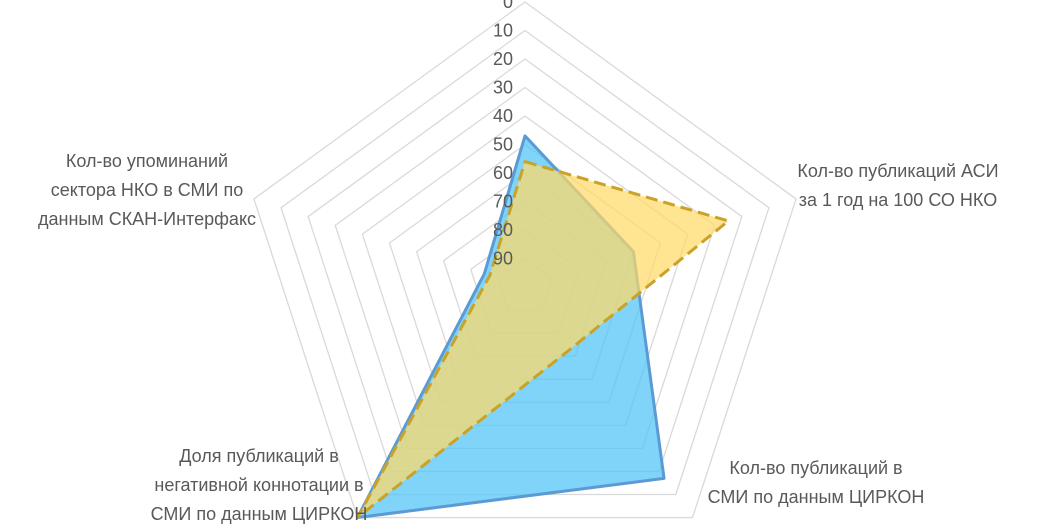  I want to click on tick-label: 50, so click(503, 145).